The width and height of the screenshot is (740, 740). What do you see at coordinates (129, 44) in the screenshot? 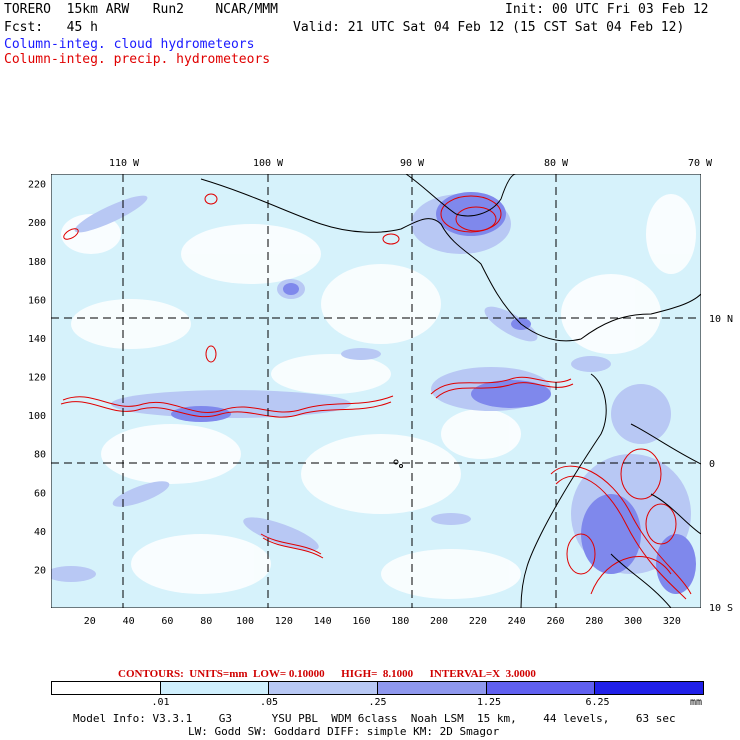
I see `field-cloud-label: Column-integ. cloud hydrometeors` at bounding box center [129, 44].